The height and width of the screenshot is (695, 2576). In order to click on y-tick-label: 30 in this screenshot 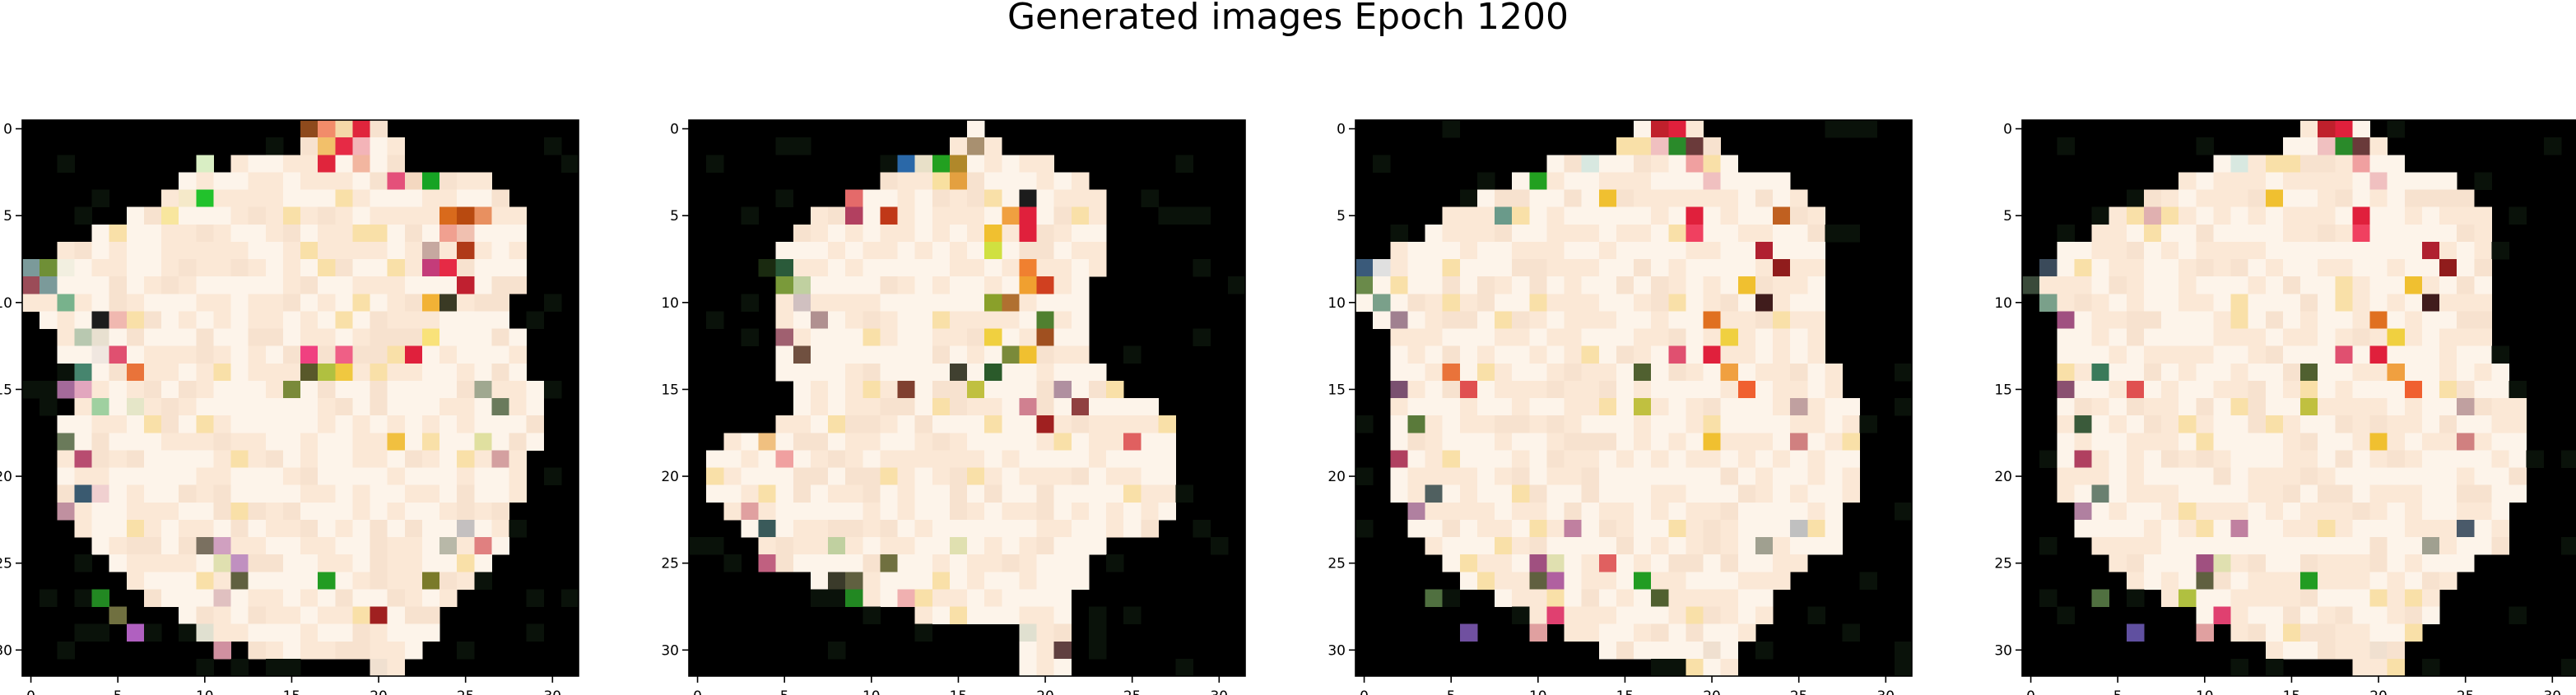, I will do `click(1337, 650)`.